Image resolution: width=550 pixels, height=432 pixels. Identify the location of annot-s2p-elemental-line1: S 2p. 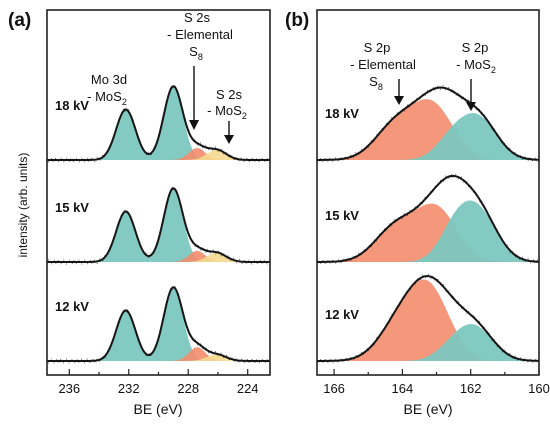
(377, 47).